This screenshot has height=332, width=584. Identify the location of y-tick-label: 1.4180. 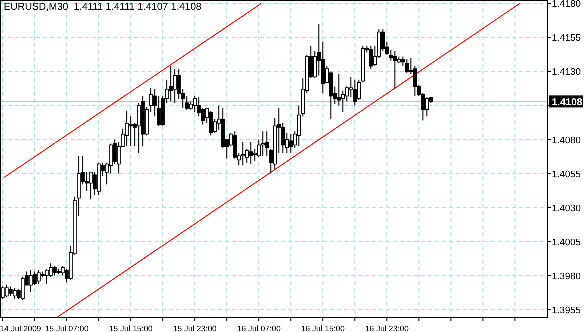
(567, 5).